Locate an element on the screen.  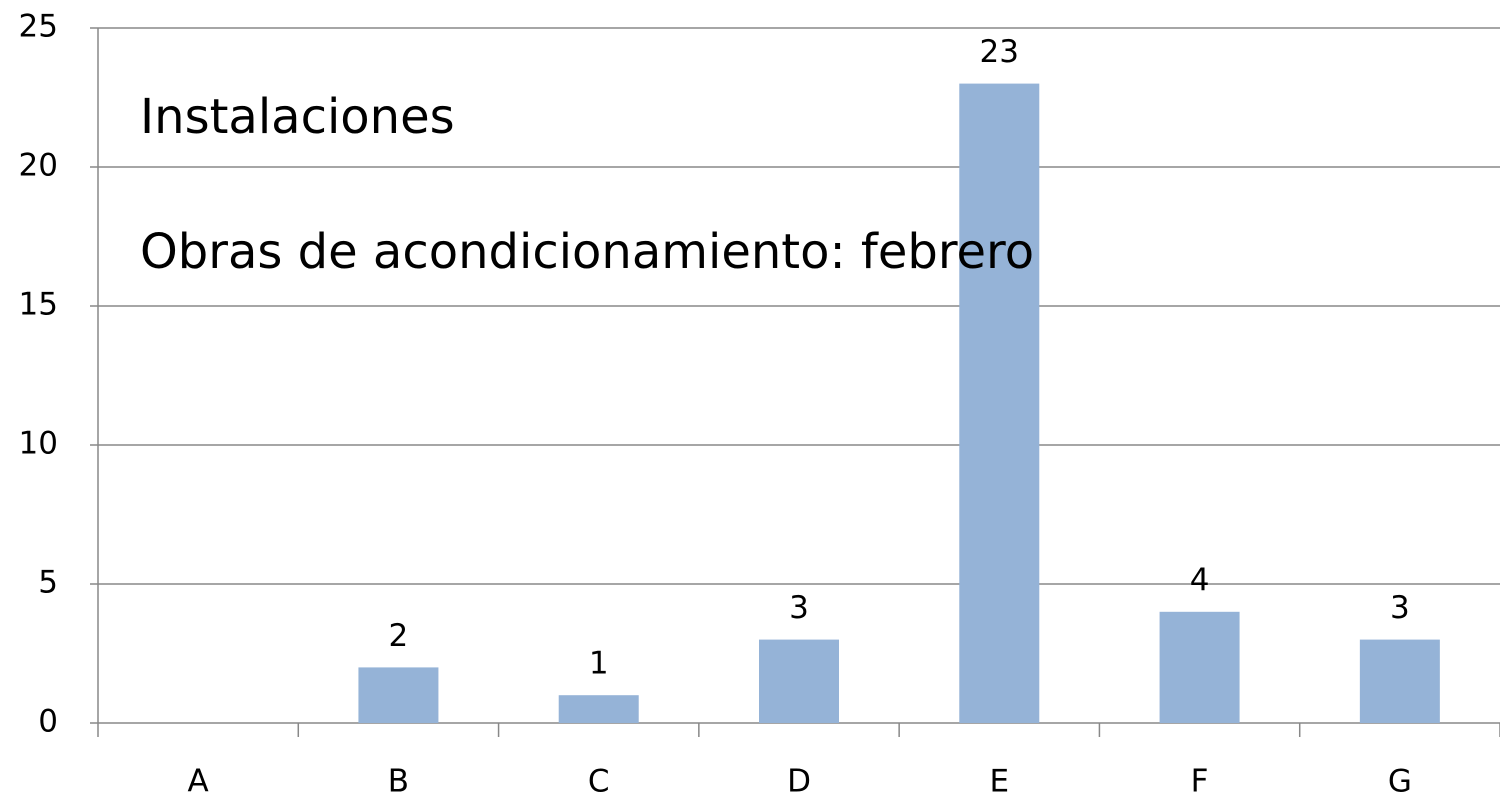
y-tick-label: 25 is located at coordinates (38, 27).